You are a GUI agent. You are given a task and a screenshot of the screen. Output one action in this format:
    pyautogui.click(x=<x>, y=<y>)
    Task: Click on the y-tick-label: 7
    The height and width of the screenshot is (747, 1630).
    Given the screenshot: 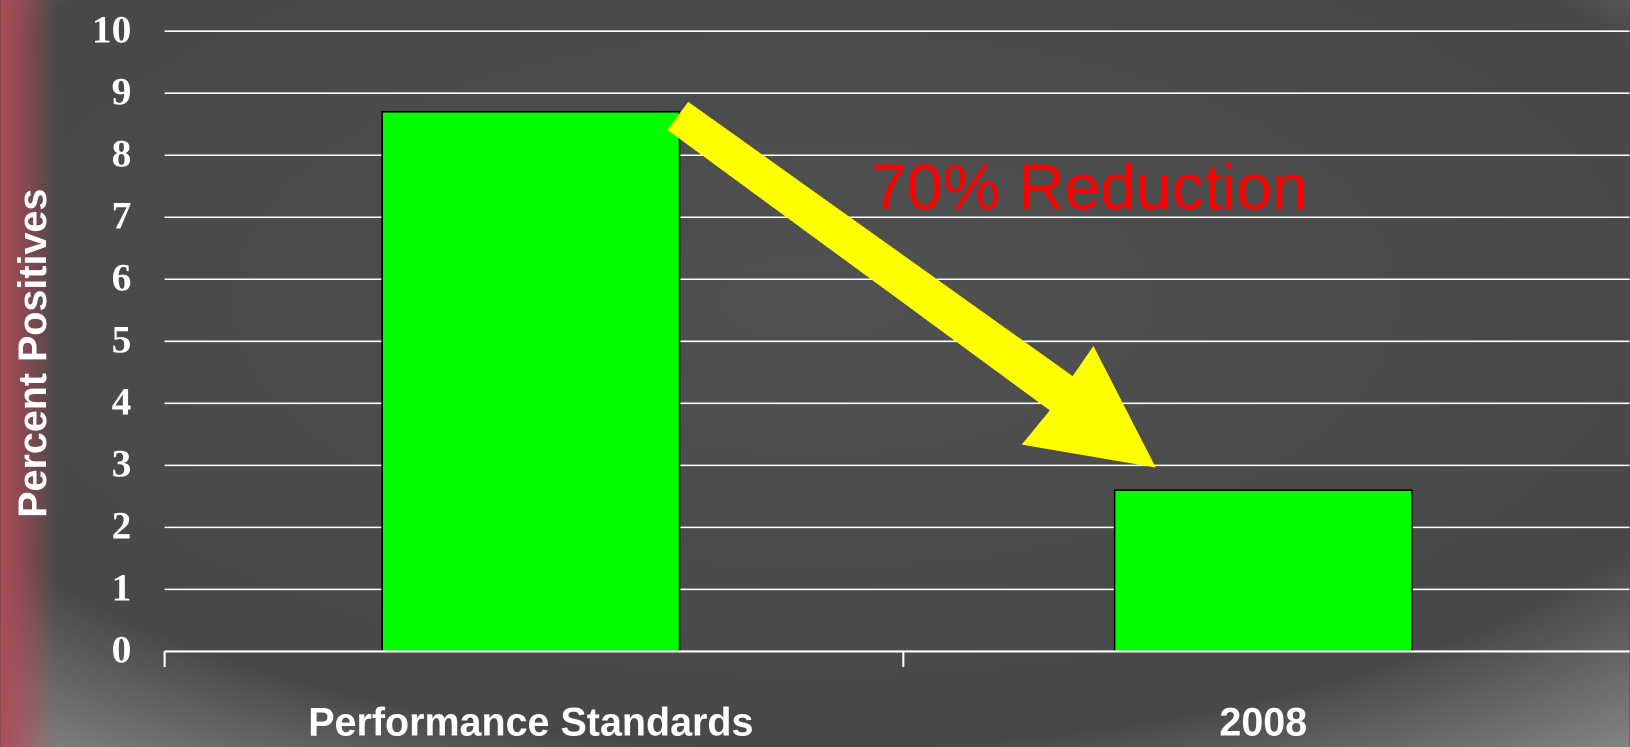 What is the action you would take?
    pyautogui.click(x=122, y=215)
    